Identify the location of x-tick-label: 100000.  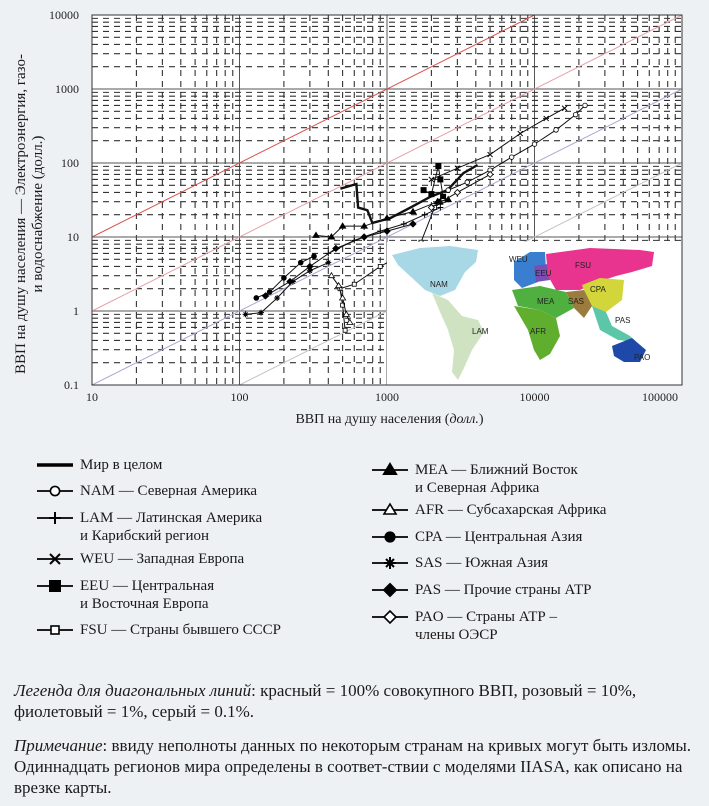
(660, 397).